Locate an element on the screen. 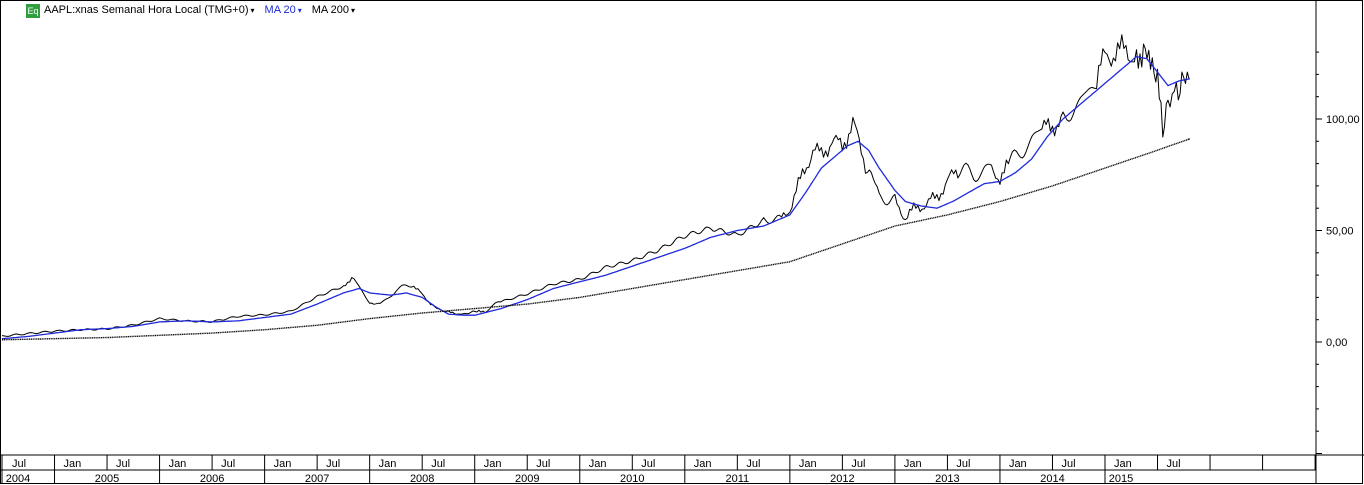 The width and height of the screenshot is (1364, 485). y-tick-label: 50,00 is located at coordinates (1340, 232).